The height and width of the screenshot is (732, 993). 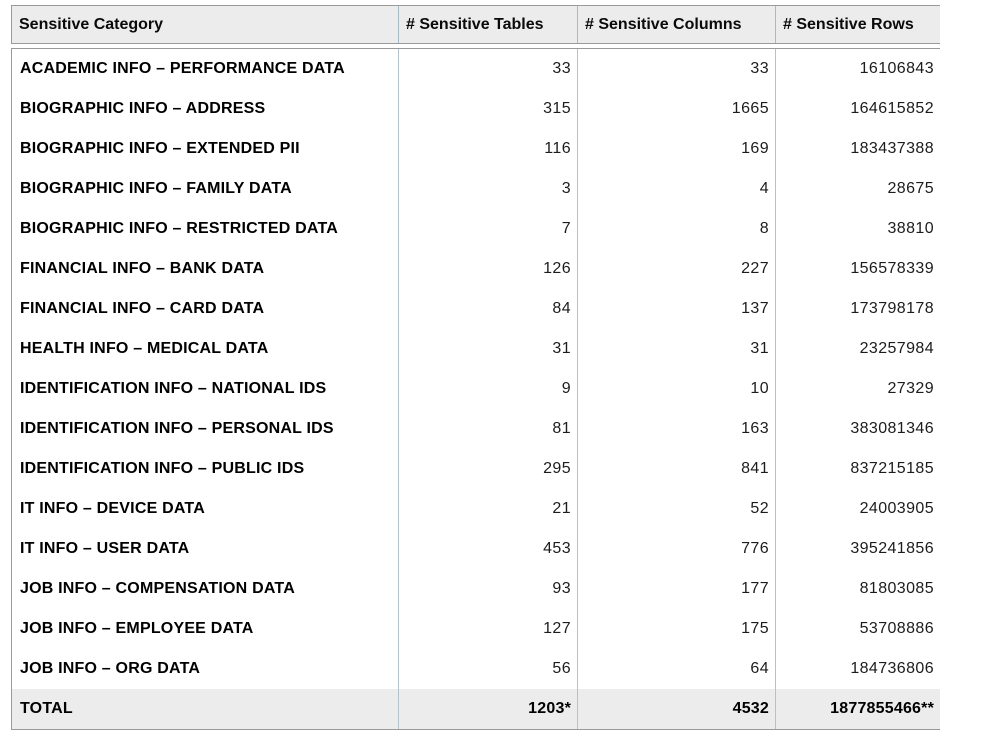 I want to click on table-row: FINANCIAL INFO – CARD DATA 84 137 173798178, so click(x=476, y=309).